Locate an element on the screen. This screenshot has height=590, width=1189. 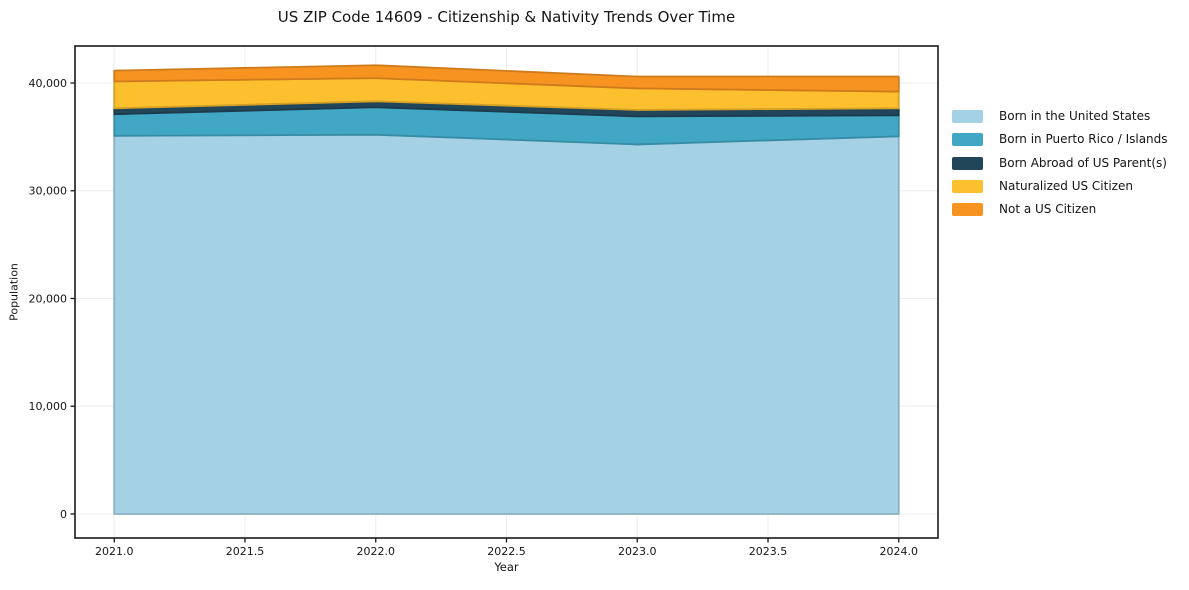
legend-label: Born in the United States is located at coordinates (1075, 116).